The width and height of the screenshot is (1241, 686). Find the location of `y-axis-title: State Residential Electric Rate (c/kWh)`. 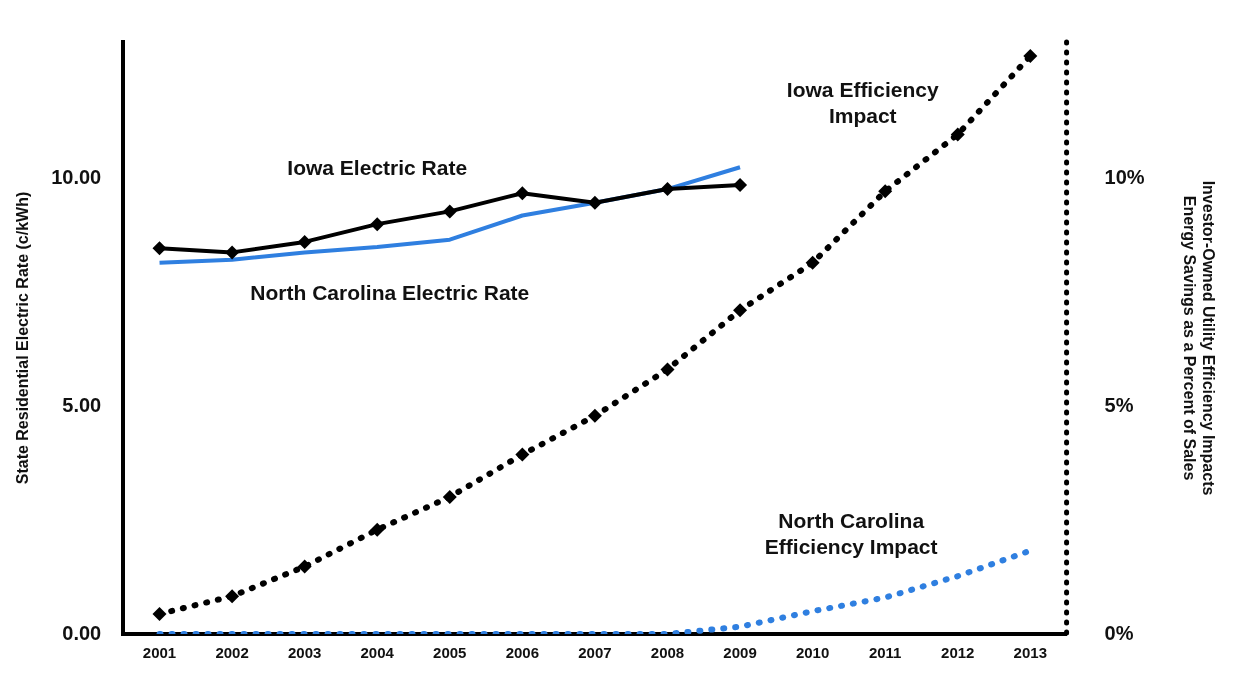

y-axis-title: State Residential Electric Rate (c/kWh) is located at coordinates (23, 338).